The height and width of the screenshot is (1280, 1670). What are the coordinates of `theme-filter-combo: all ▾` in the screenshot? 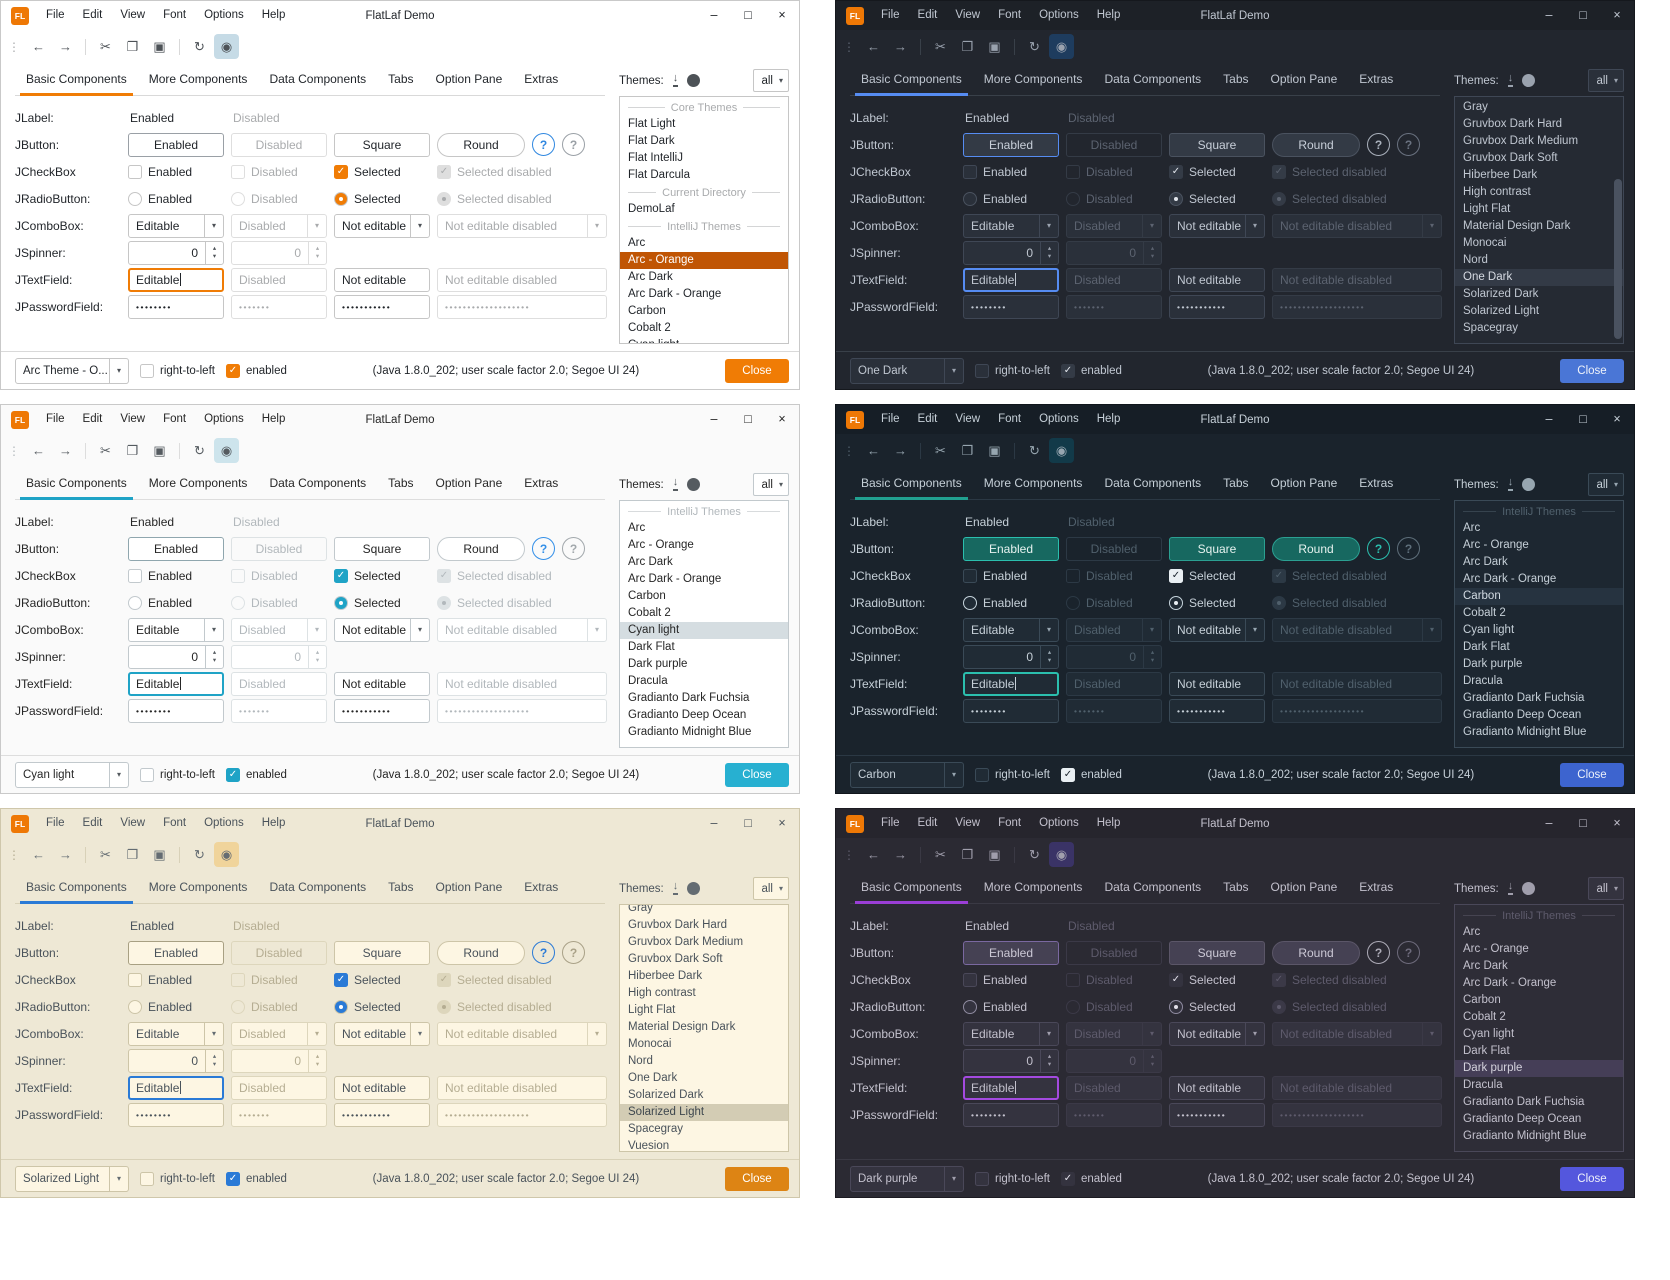 It's located at (1606, 888).